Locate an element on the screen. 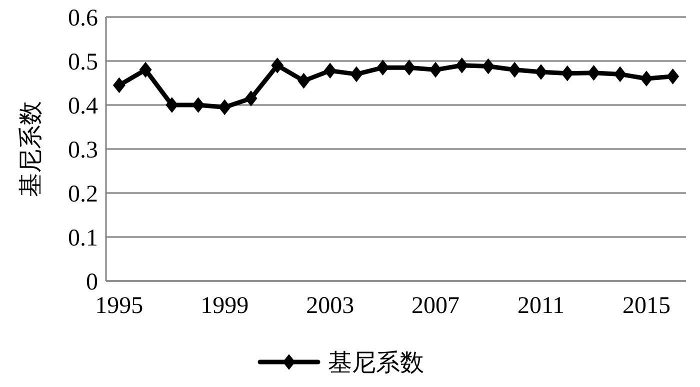 This screenshot has height=387, width=700. y-tick-label: 0.1 is located at coordinates (83, 238).